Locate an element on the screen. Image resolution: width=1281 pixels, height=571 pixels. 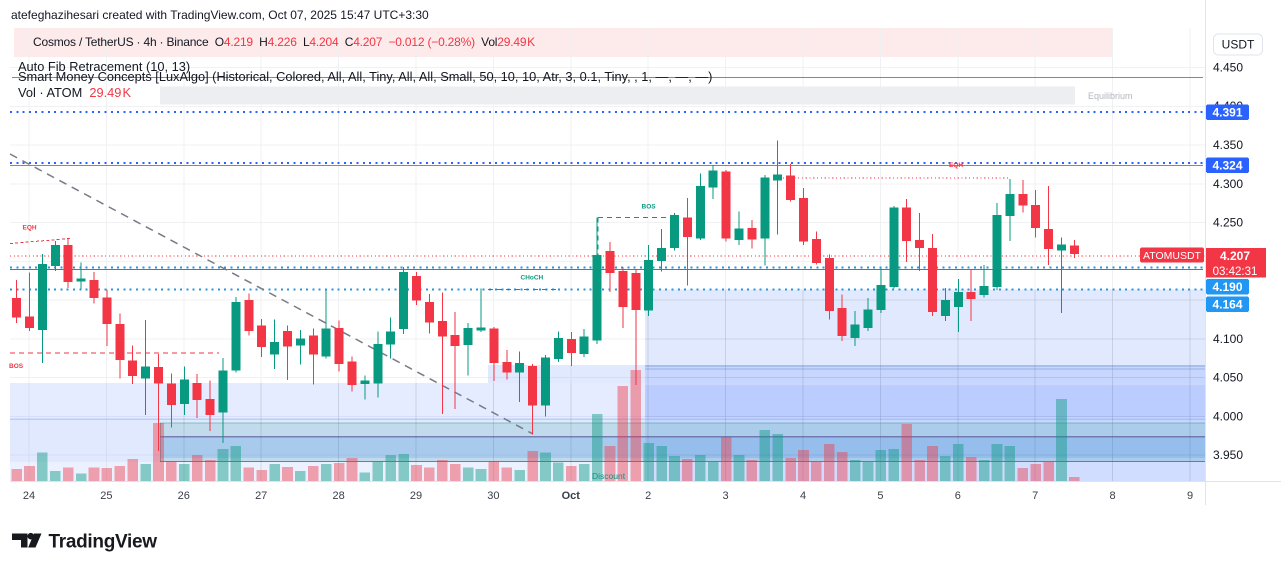
svg-text: 4 is located at coordinates (803, 496).